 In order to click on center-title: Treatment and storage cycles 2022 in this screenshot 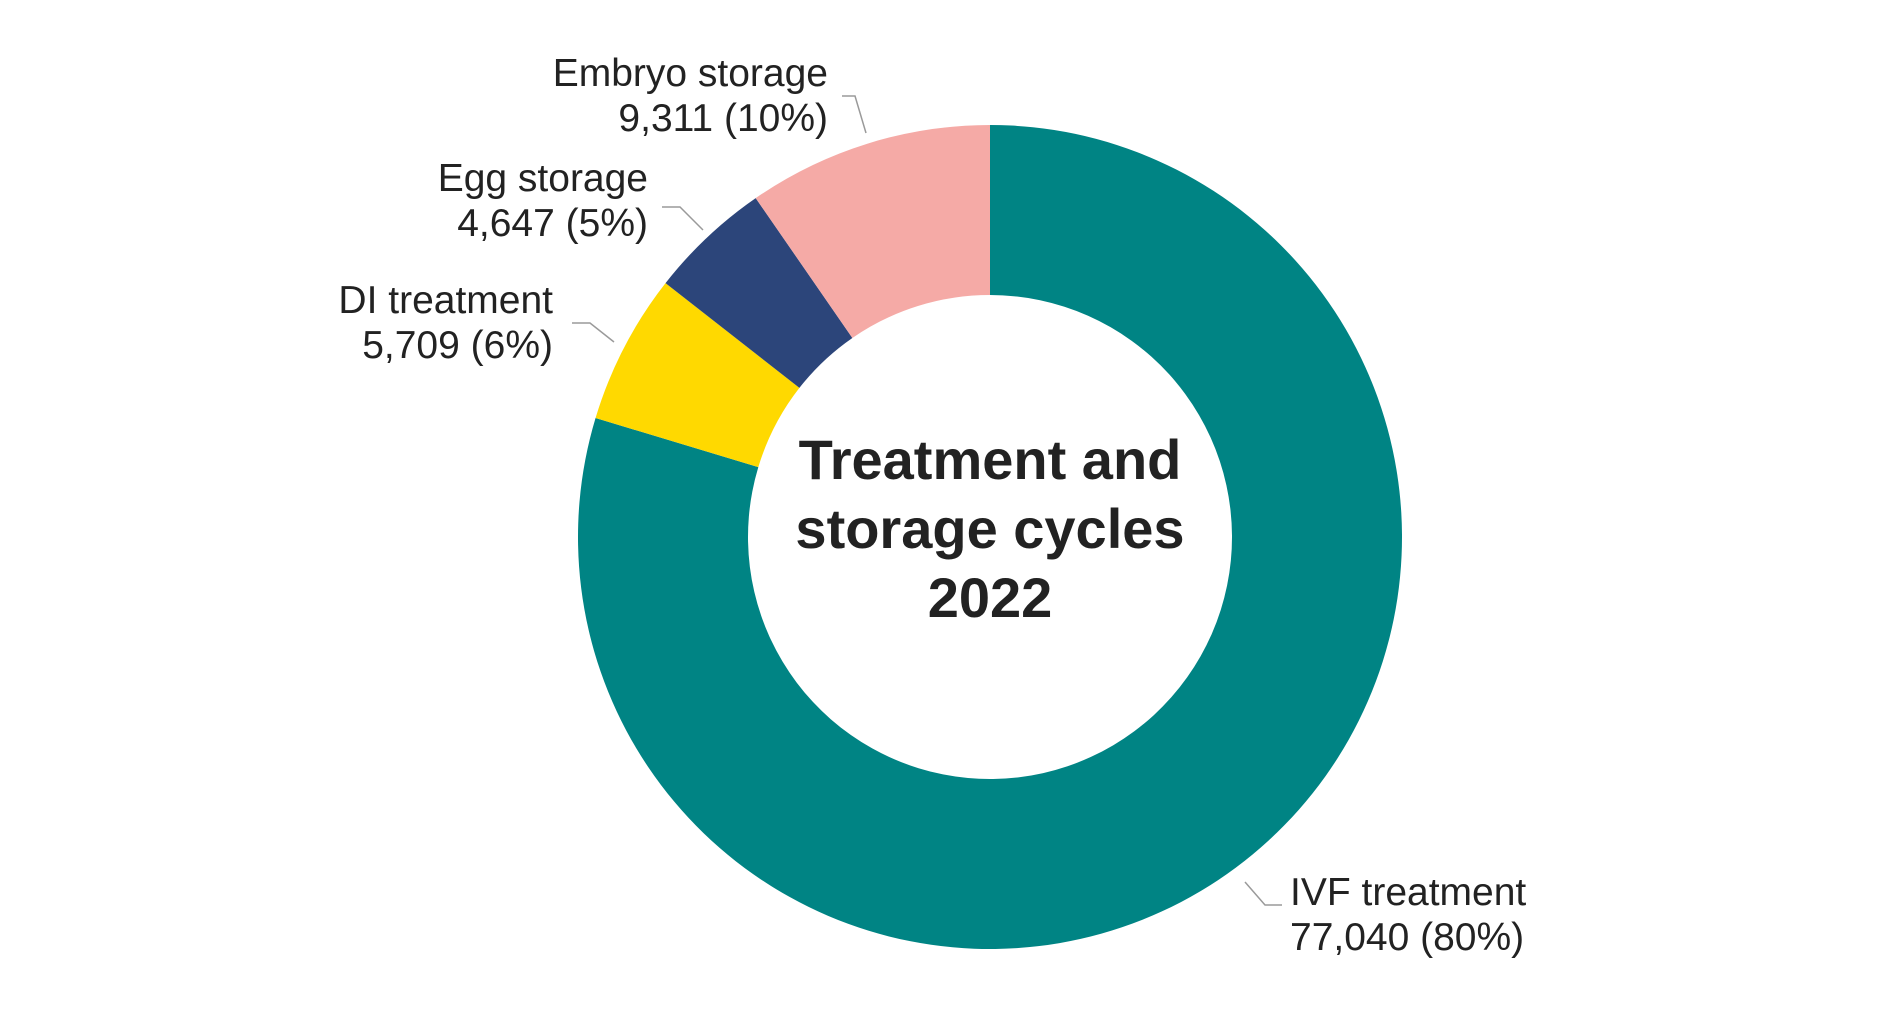, I will do `click(989, 528)`.